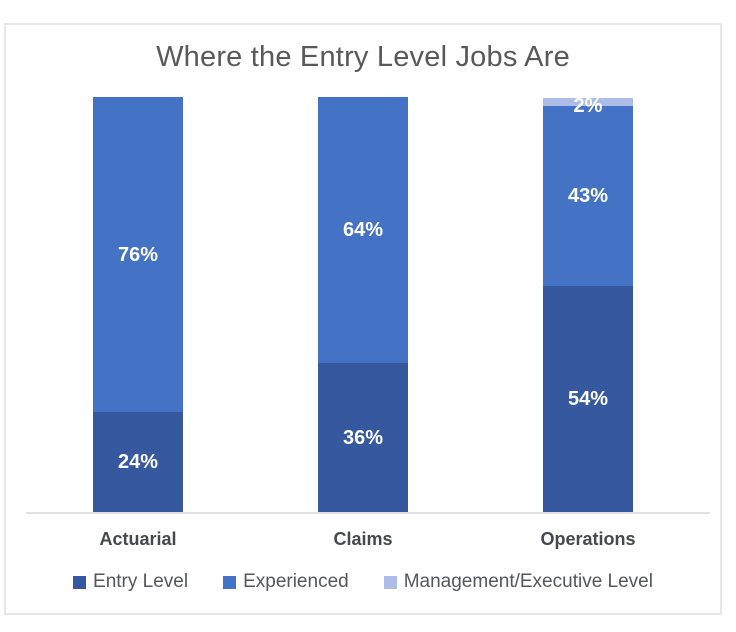  I want to click on data-label: 64%, so click(363, 230).